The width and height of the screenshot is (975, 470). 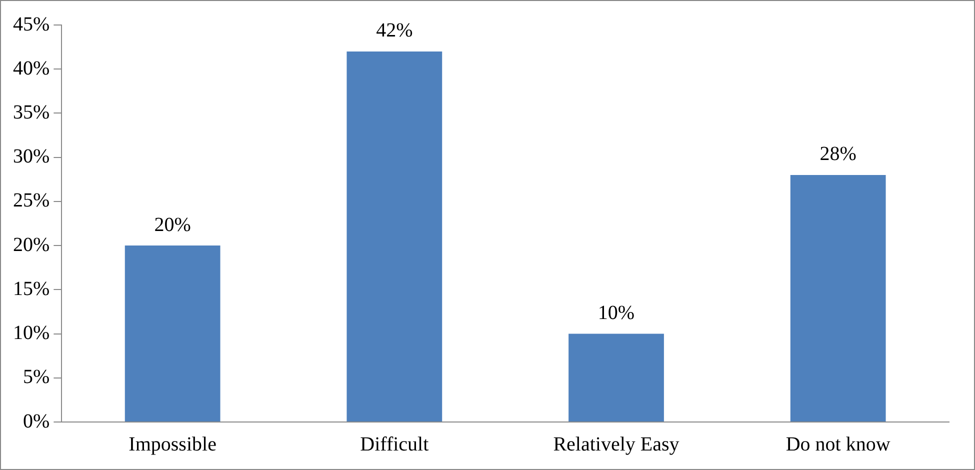 I want to click on y-tick-label: 0%, so click(x=36, y=421).